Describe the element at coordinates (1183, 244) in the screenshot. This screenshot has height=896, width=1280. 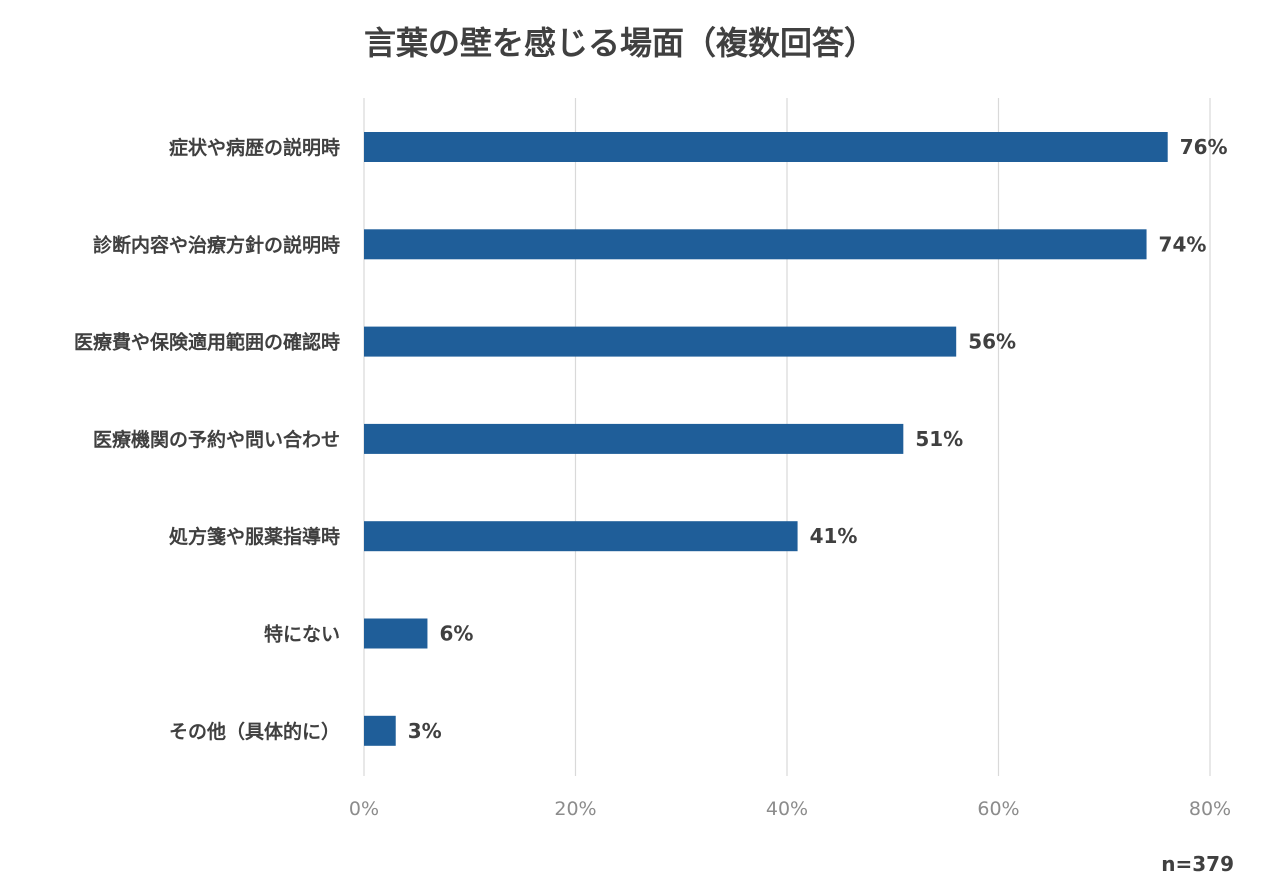
I see `value-label: 74%` at that location.